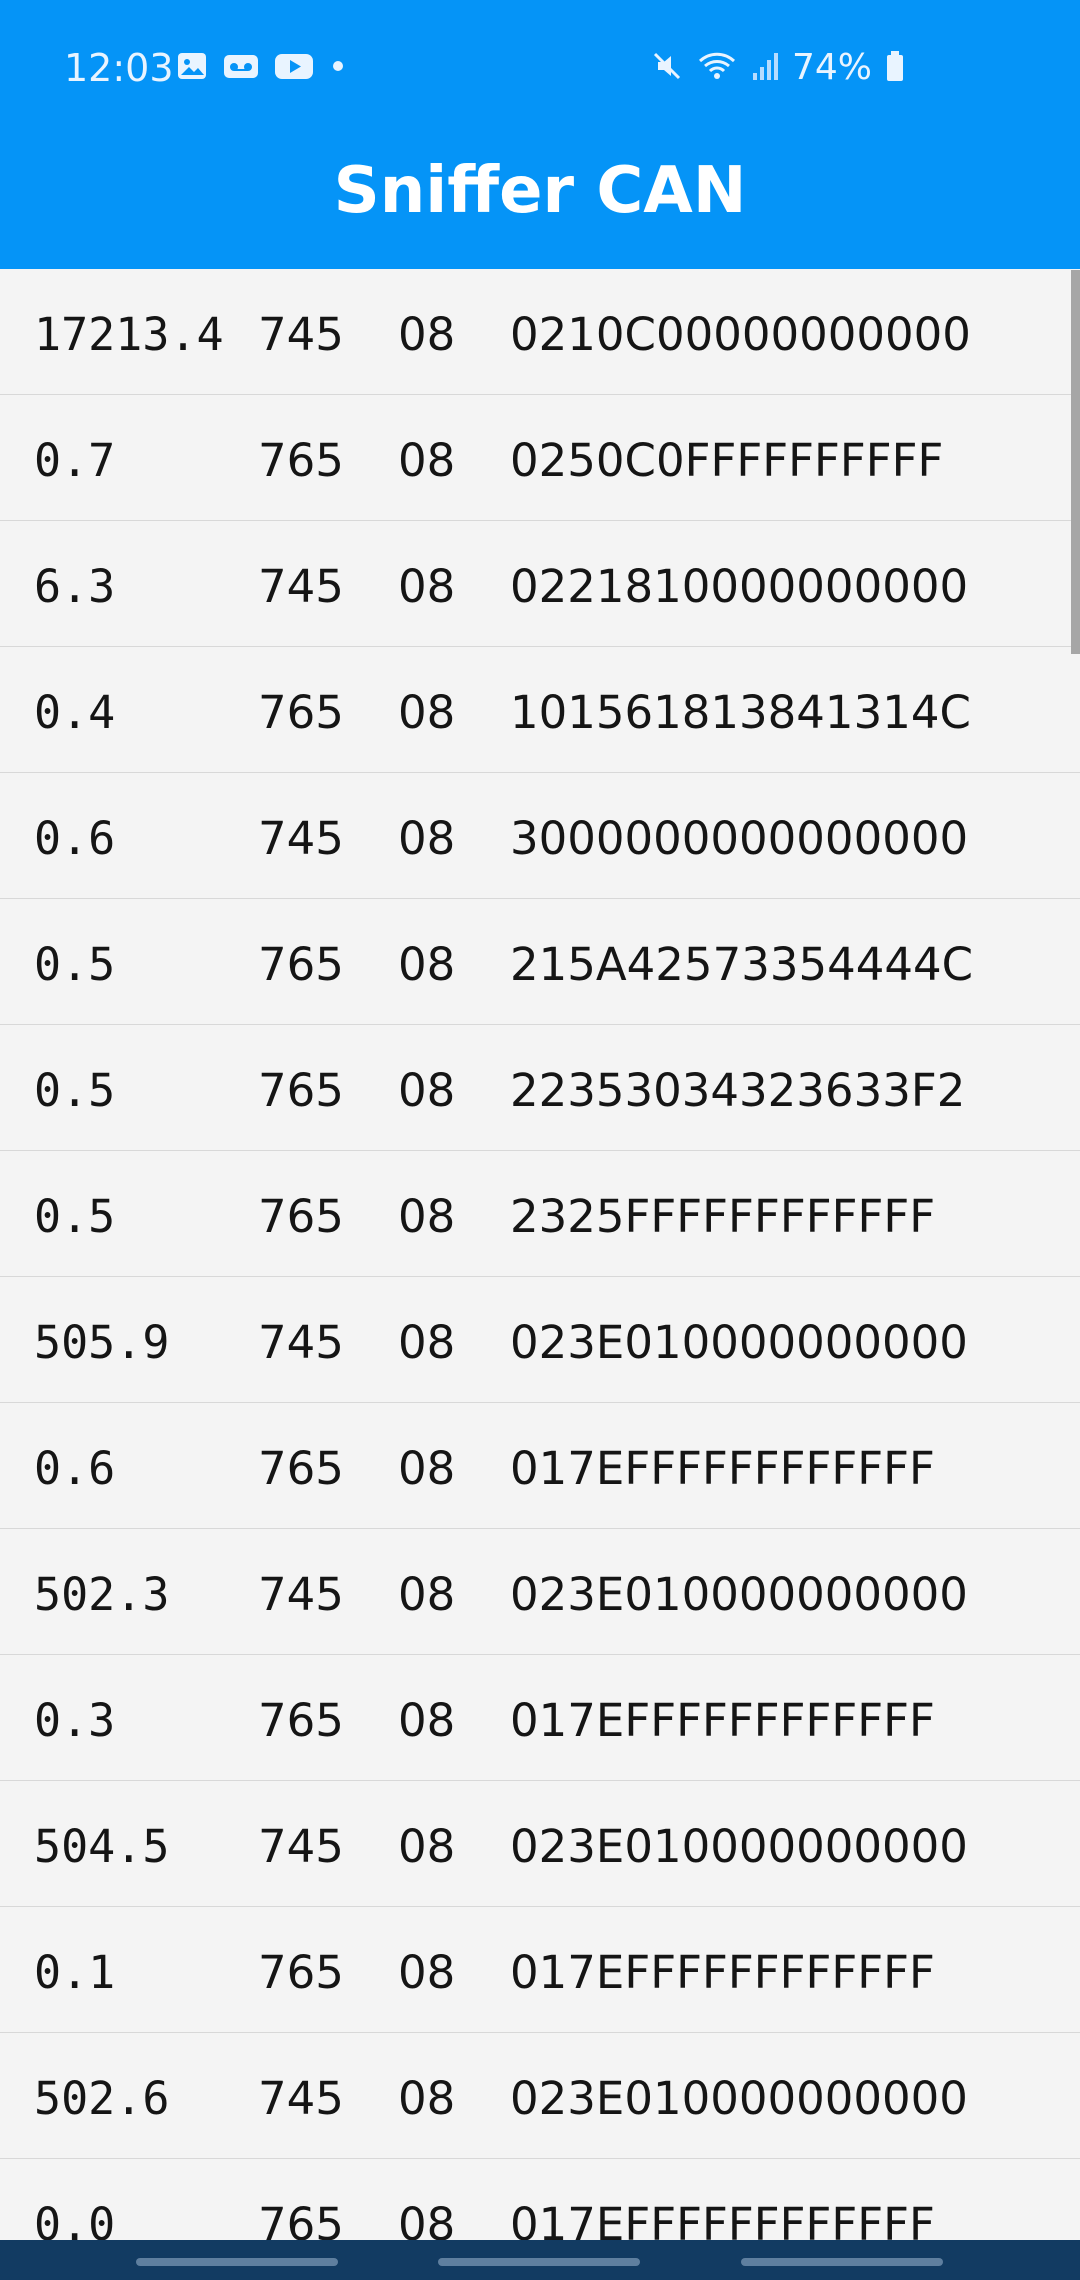 The width and height of the screenshot is (1080, 2280). I want to click on message-data: 0250C0FFFFFFFFFF, so click(727, 460).